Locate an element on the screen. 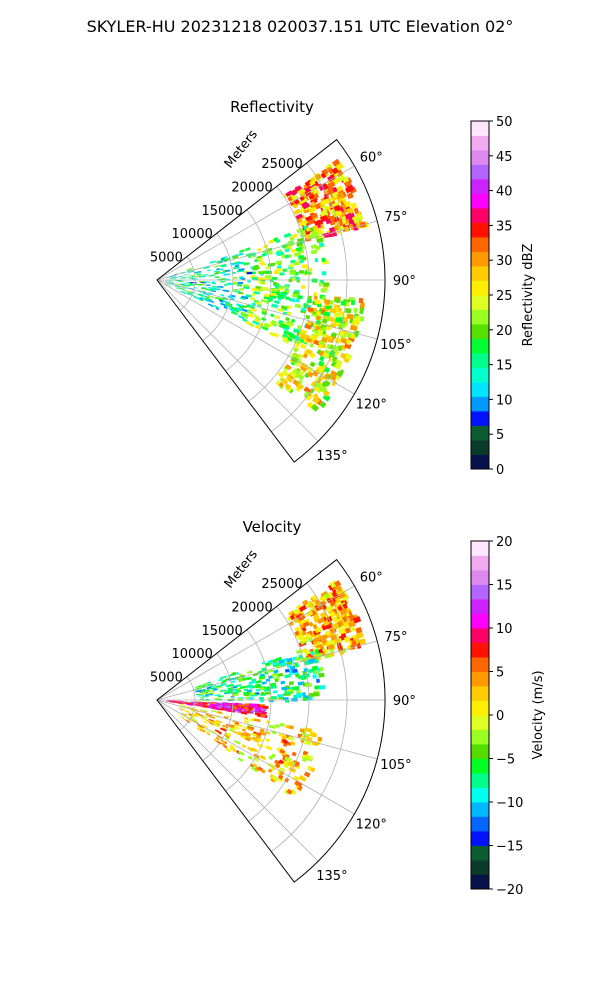  colorbar-tick-label: 20 is located at coordinates (504, 331).